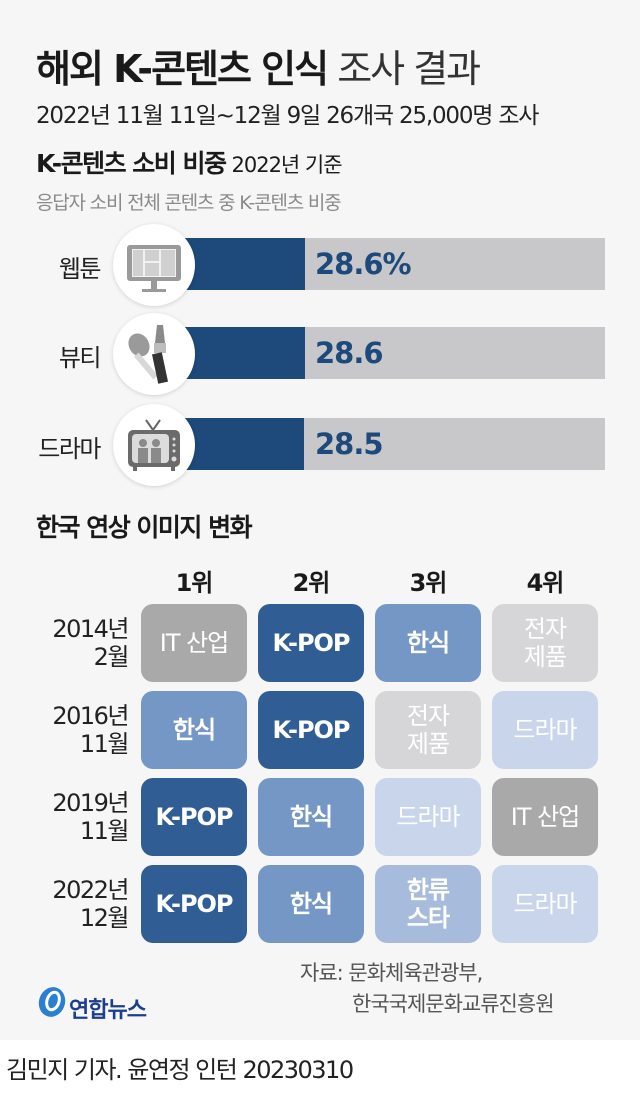  Describe the element at coordinates (427, 989) in the screenshot. I see `source-note: 자료: 문화체육관광부, 한국국제문화교류진흥원` at that location.